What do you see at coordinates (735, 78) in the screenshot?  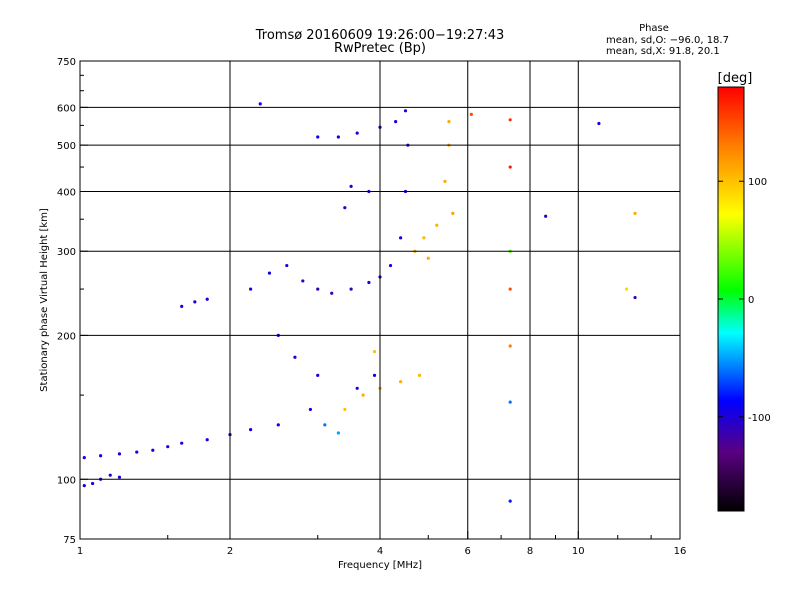 I see `colorbar-label: [deg]` at bounding box center [735, 78].